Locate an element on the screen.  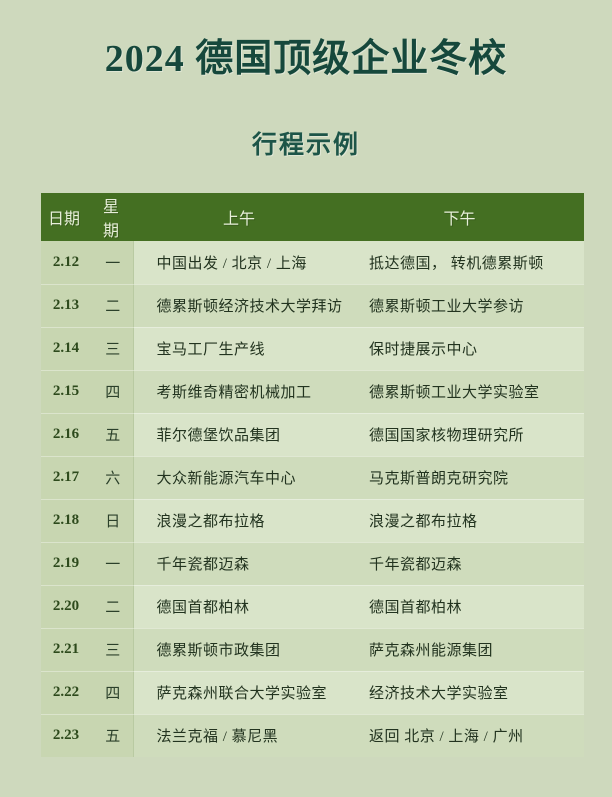
table-row: 2.21 三德累斯顿市政集团 萨克森州能源集团 is located at coordinates (312, 650).